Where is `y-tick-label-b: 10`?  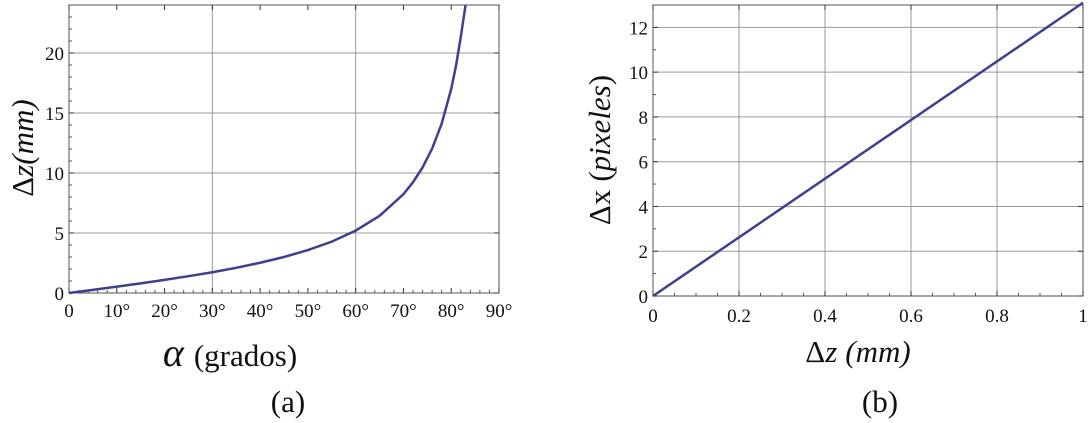
y-tick-label-b: 10 is located at coordinates (638, 73).